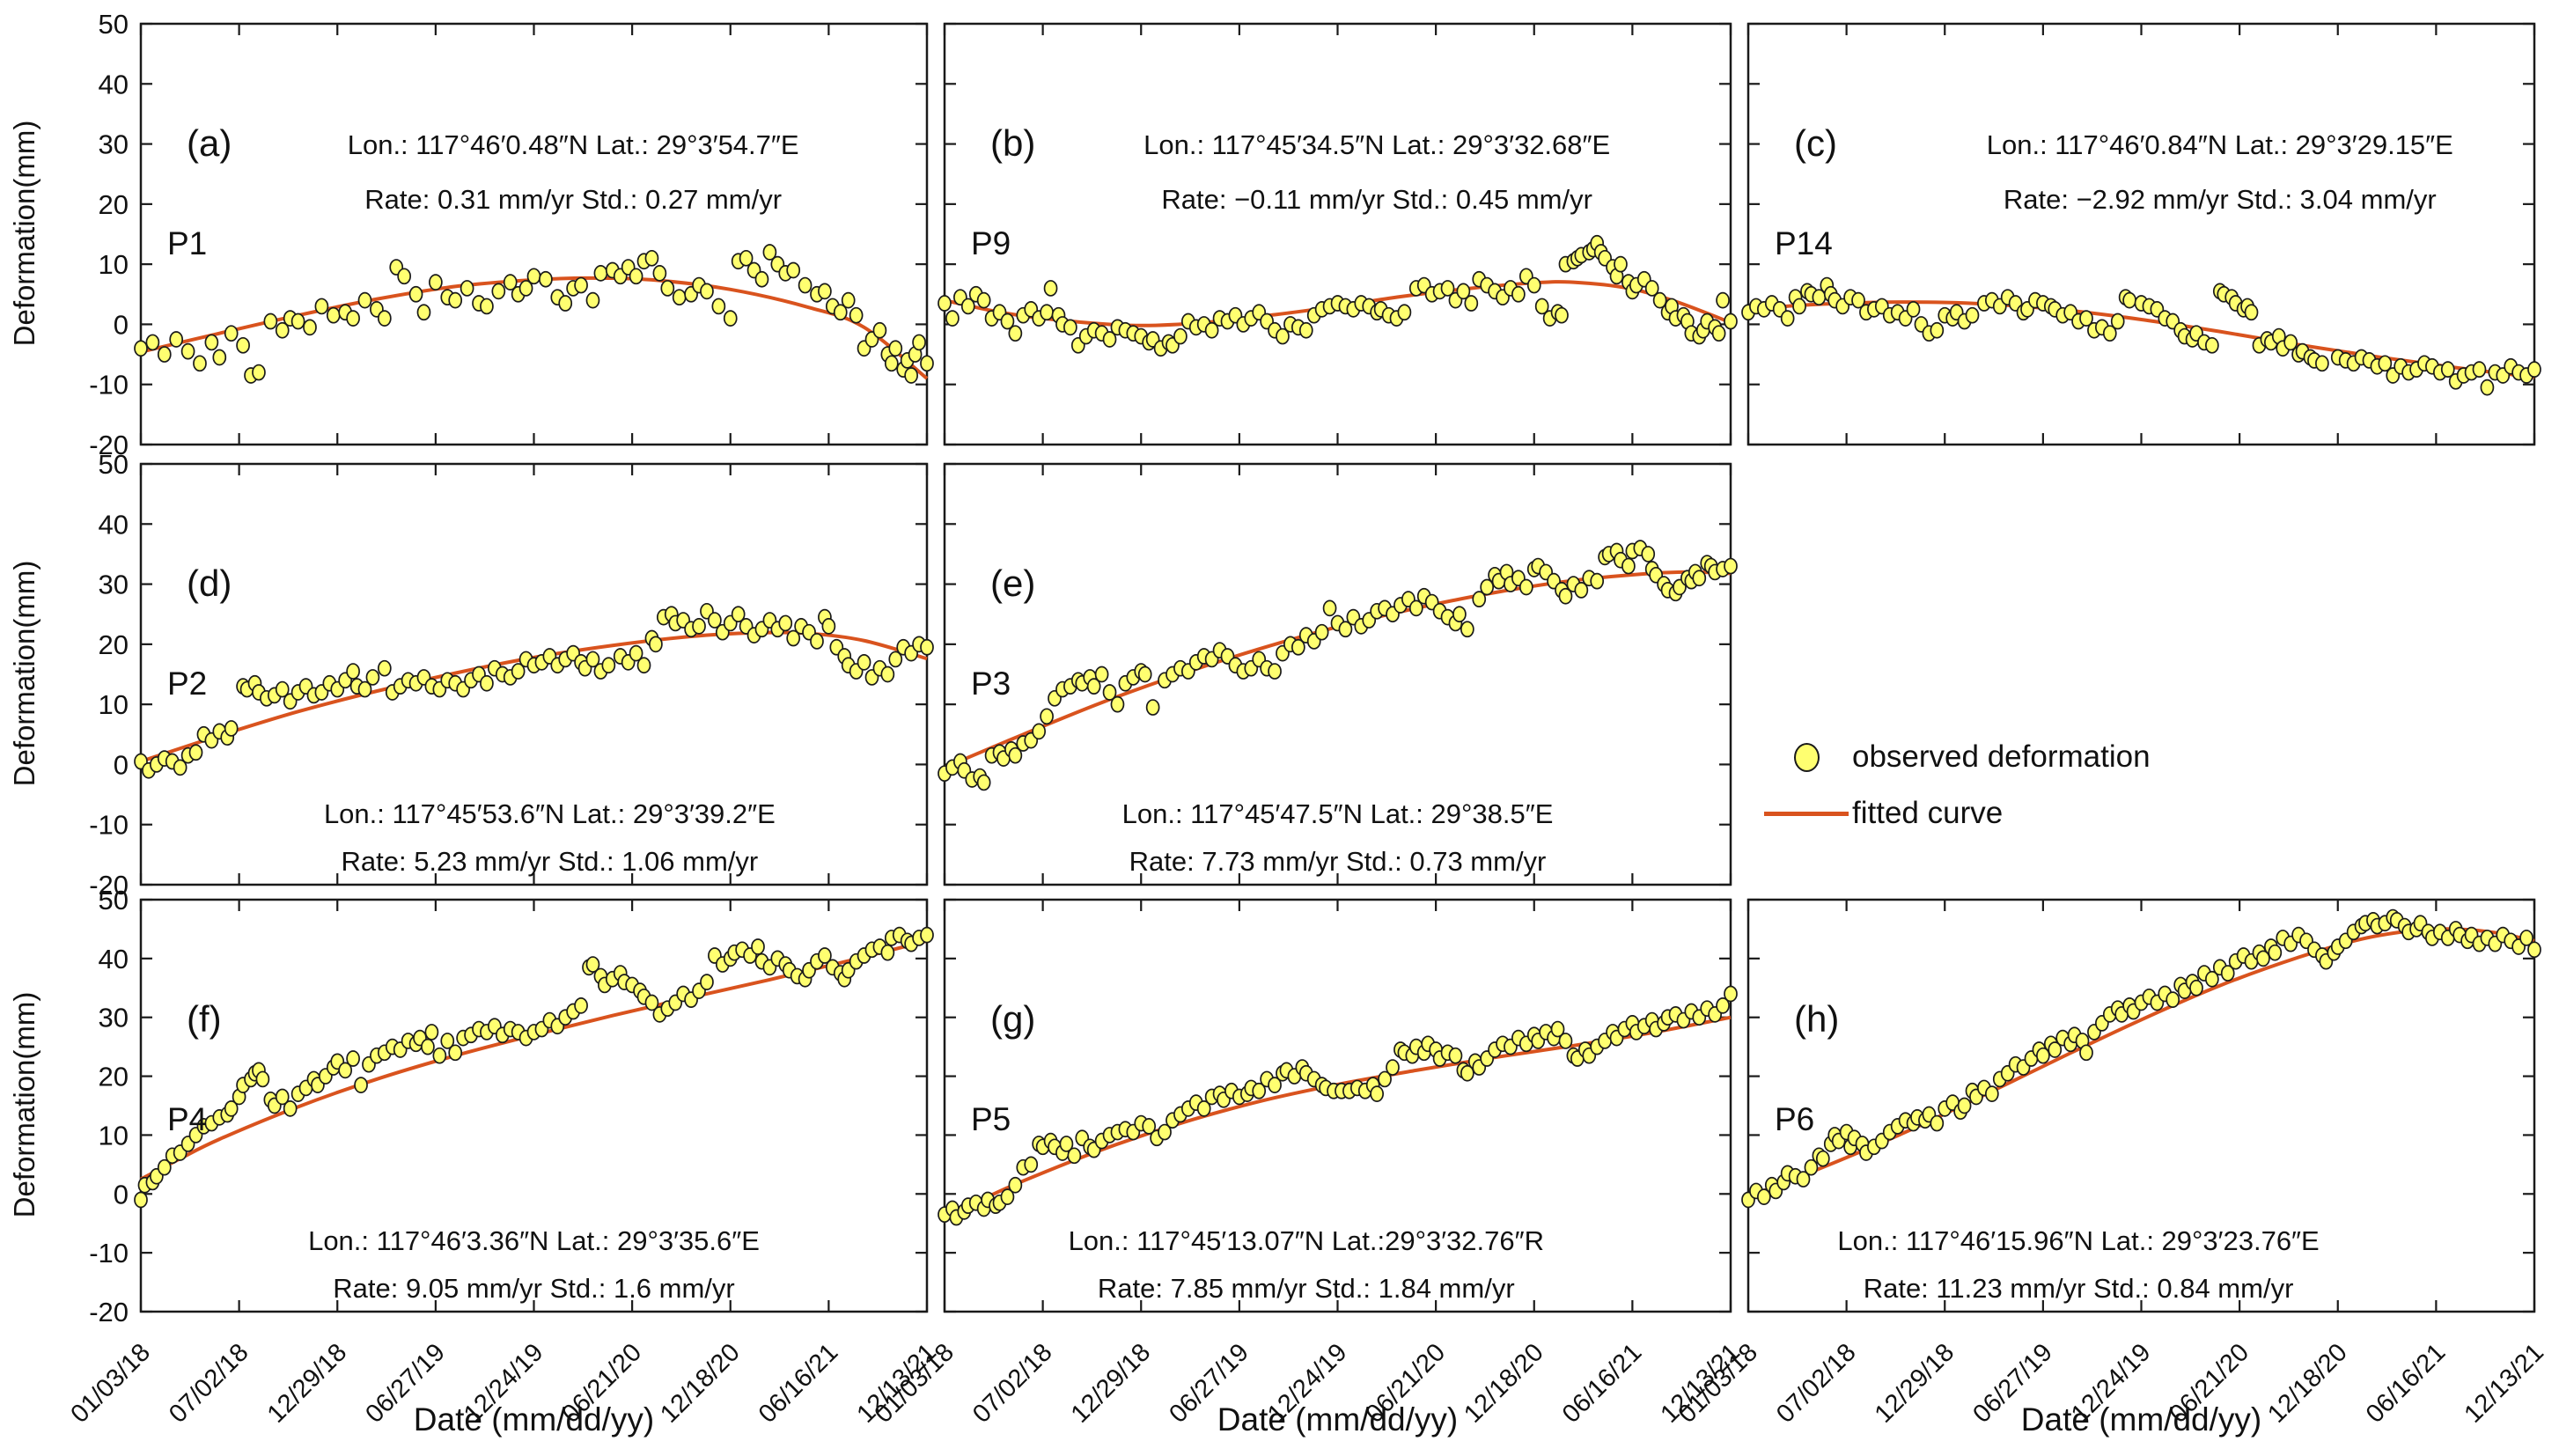 This screenshot has width=2559, height=1456. What do you see at coordinates (549, 861) in the screenshot?
I see `rate-annotation: Rate: 5.23 mm/yr Std.: 1.06 mm/yr` at bounding box center [549, 861].